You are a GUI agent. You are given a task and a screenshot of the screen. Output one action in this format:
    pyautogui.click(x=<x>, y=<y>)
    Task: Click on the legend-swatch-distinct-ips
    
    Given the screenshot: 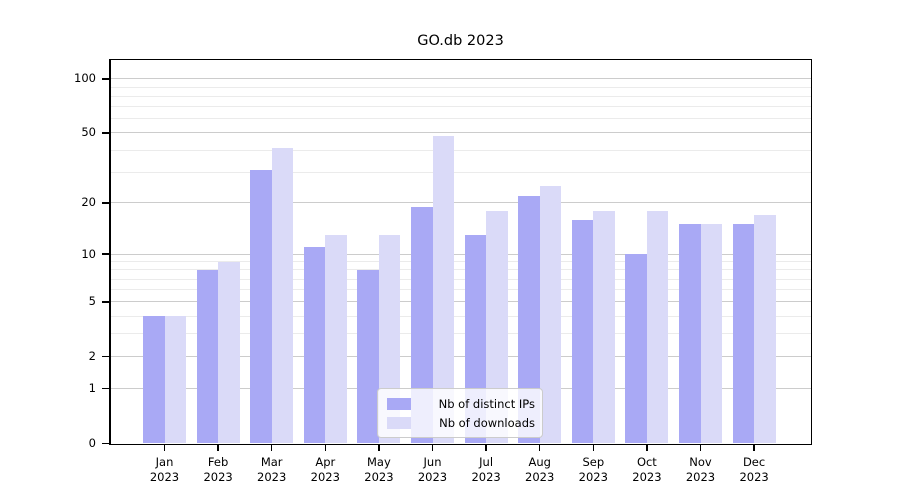 What is the action you would take?
    pyautogui.click(x=399, y=403)
    